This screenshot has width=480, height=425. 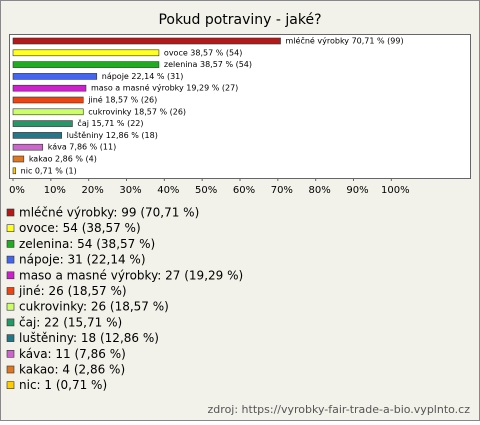 What do you see at coordinates (63, 385) in the screenshot?
I see `legend-label: nic: 1 (0,71 %)` at bounding box center [63, 385].